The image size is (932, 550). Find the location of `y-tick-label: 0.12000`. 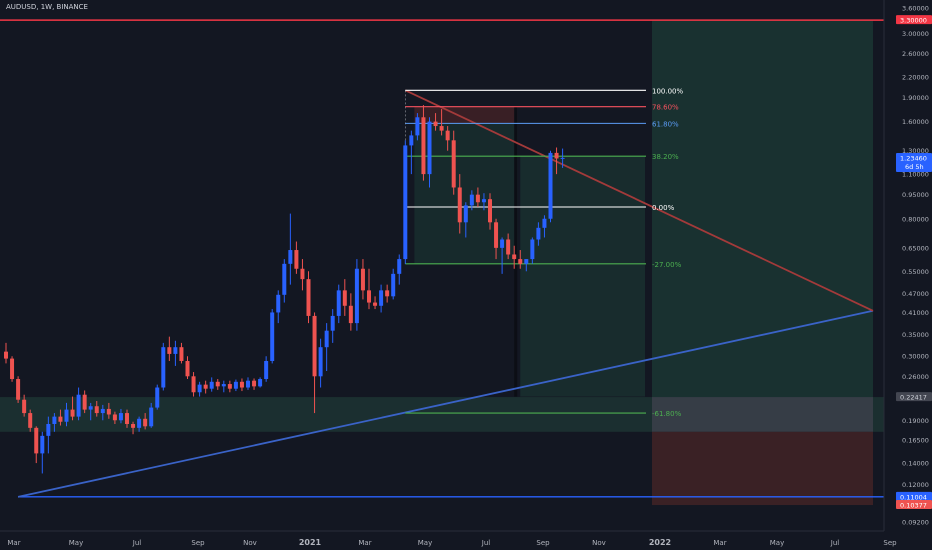

y-tick-label: 0.12000 is located at coordinates (915, 485).